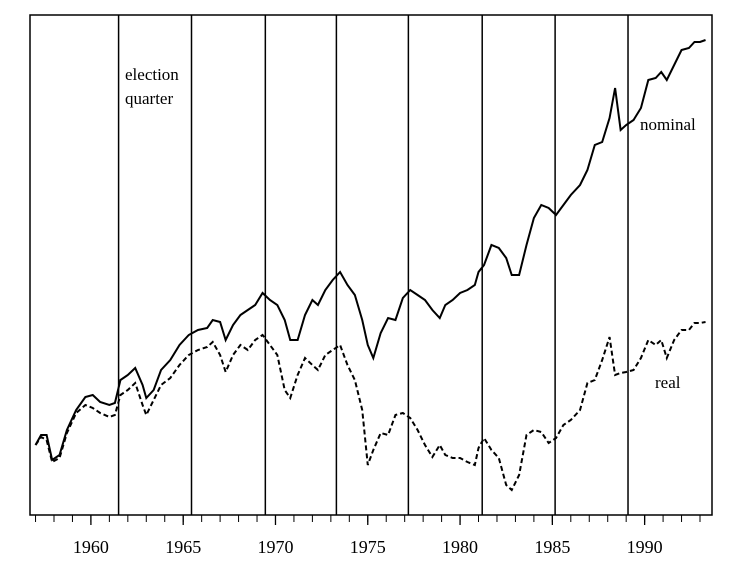  I want to click on x-tick-label: 1975, so click(368, 547).